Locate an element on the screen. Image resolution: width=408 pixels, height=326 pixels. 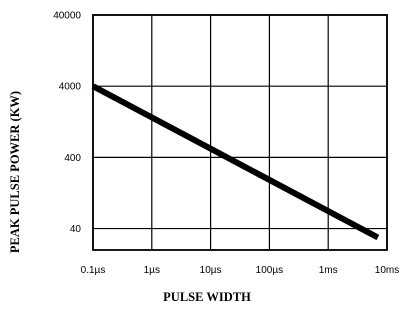
x-axis-label: PULSE WIDTH is located at coordinates (207, 297).